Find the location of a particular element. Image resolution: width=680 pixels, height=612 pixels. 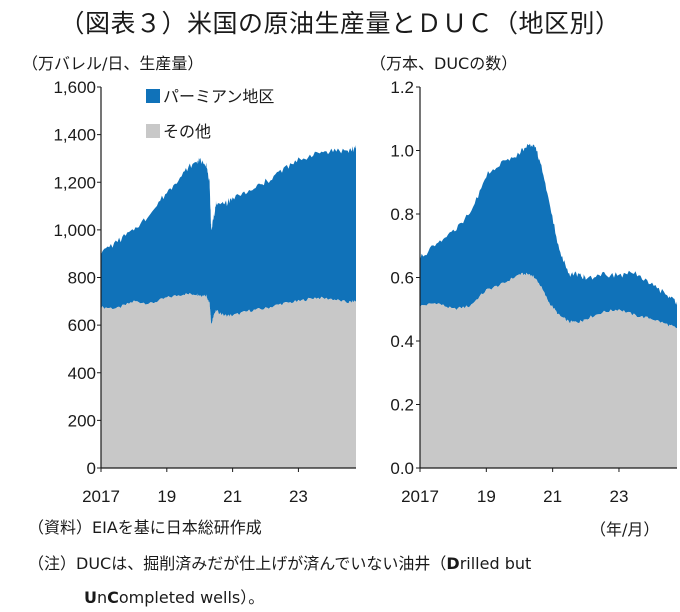

footnote-line1: （注）DUCは、掘削済みだが仕上げが済んでいない油井（Drilled but is located at coordinates (279, 562).